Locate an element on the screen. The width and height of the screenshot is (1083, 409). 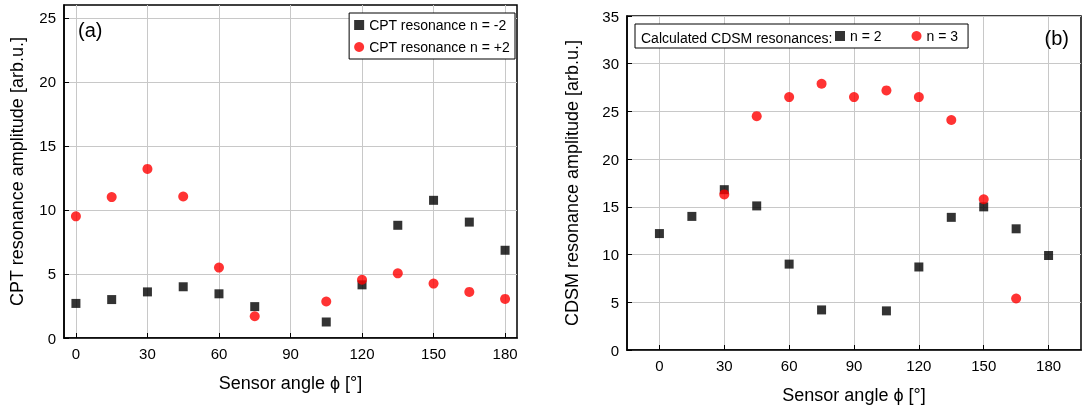
annotation: (b) is located at coordinates (1057, 38).